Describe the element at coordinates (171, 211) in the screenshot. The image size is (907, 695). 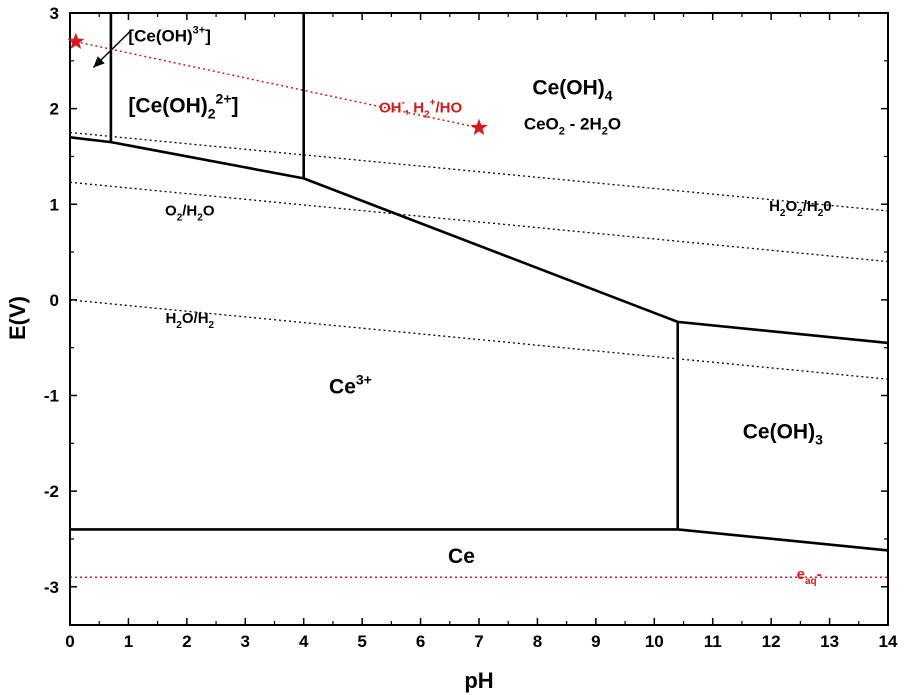
I see `o2-h2o-main: O` at that location.